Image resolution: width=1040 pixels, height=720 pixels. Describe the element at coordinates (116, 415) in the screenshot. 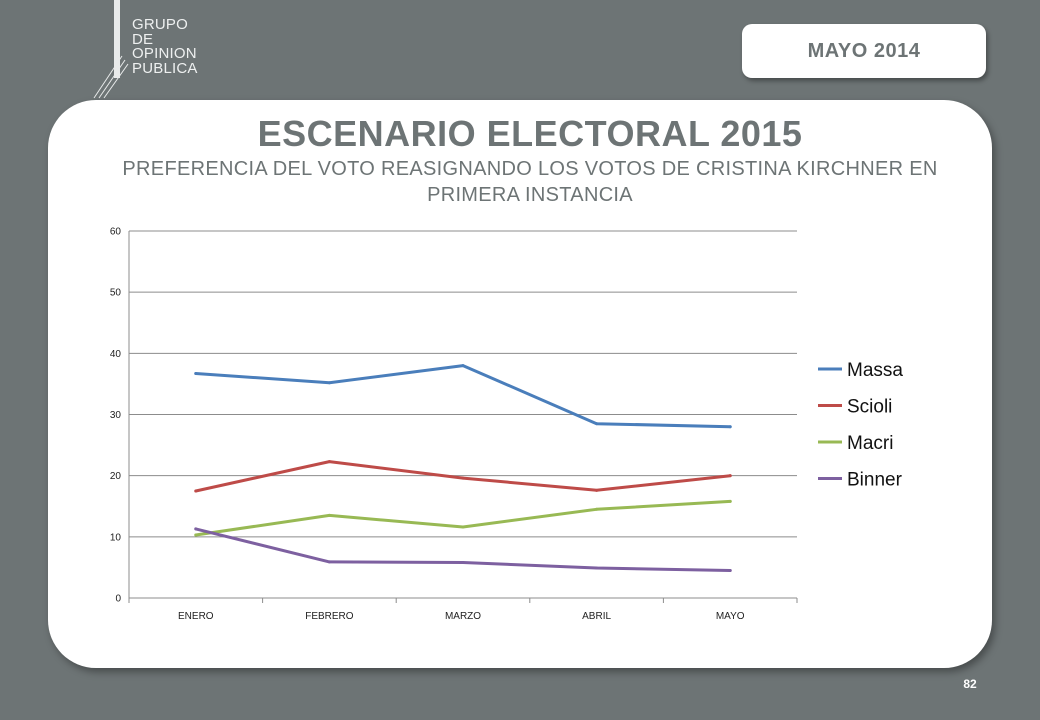

I see `y-tick-label: 30` at that location.